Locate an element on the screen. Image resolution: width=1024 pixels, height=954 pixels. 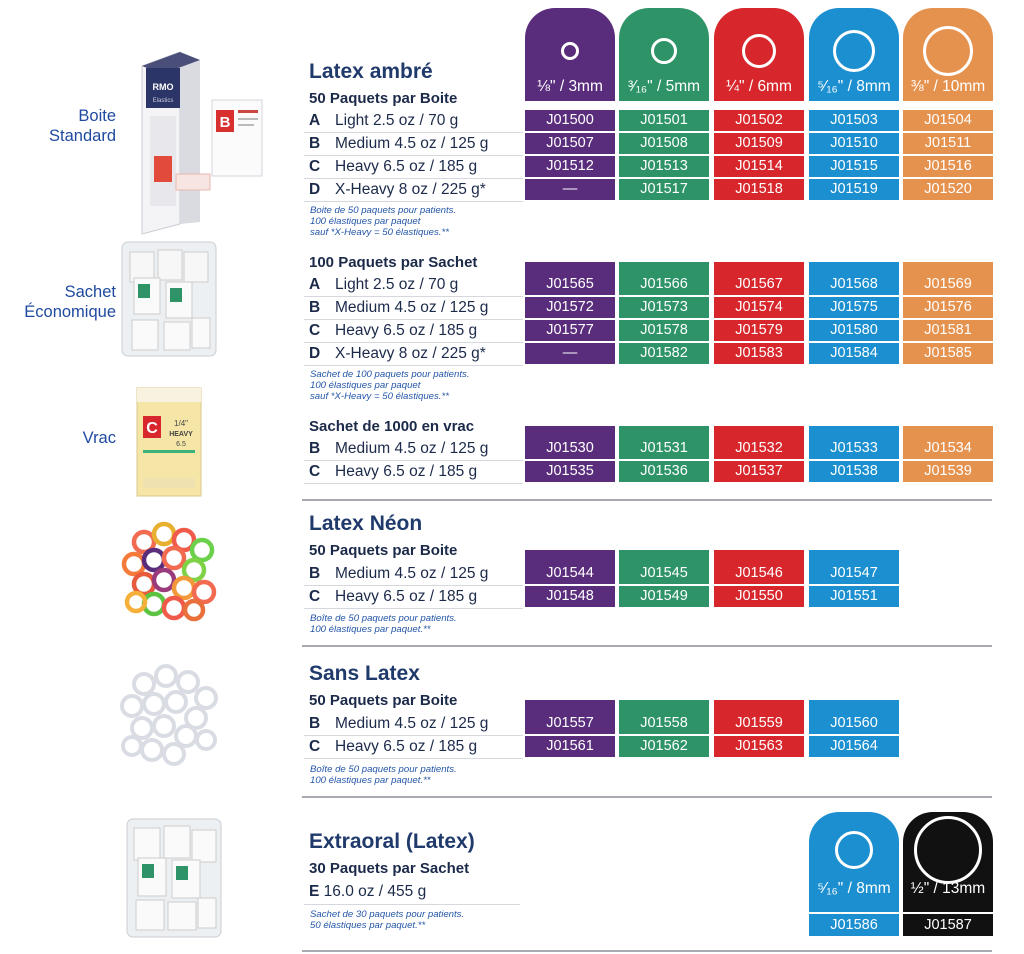
sachet-photo is located at coordinates (169, 299).